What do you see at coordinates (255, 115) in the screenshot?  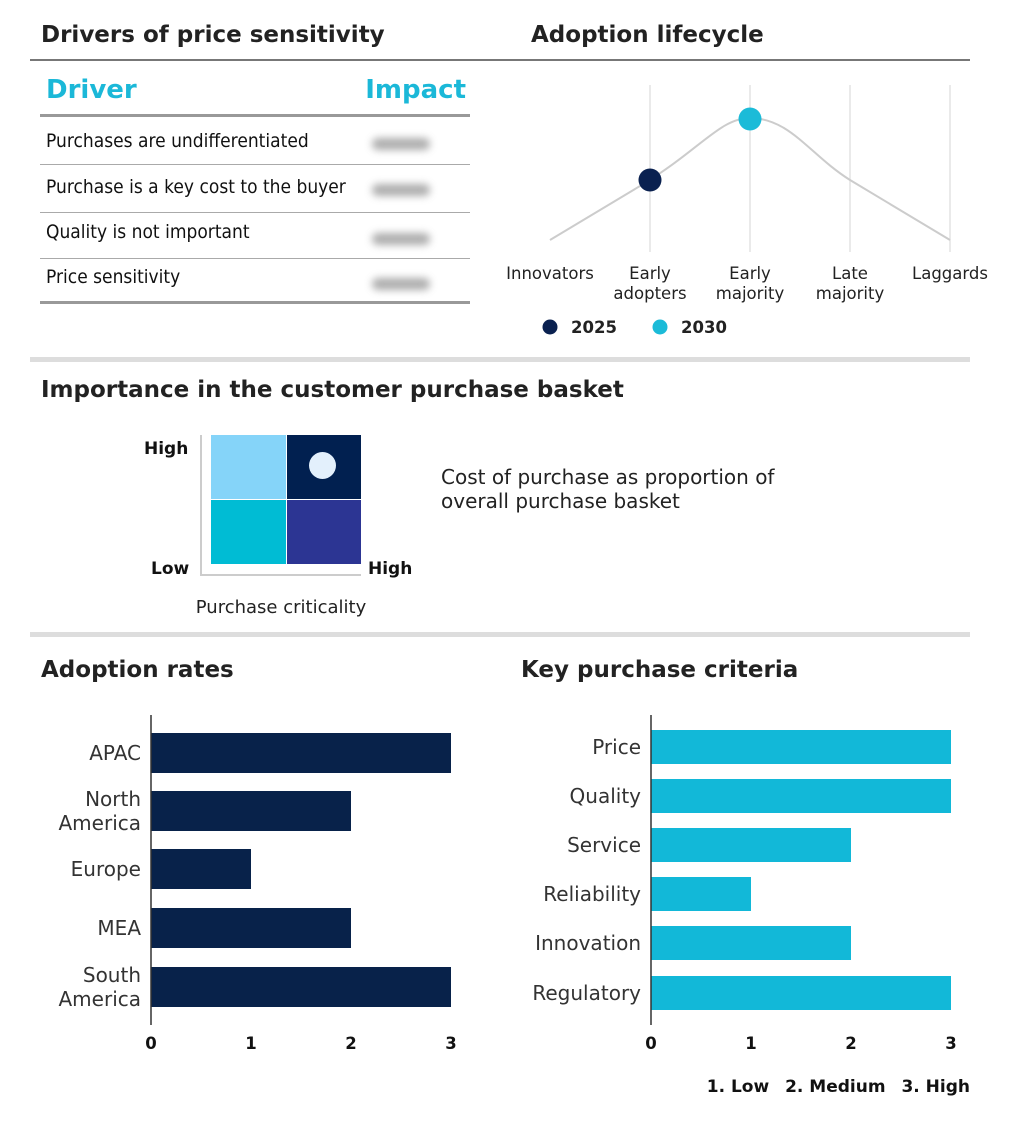 I see `table-header-rule` at bounding box center [255, 115].